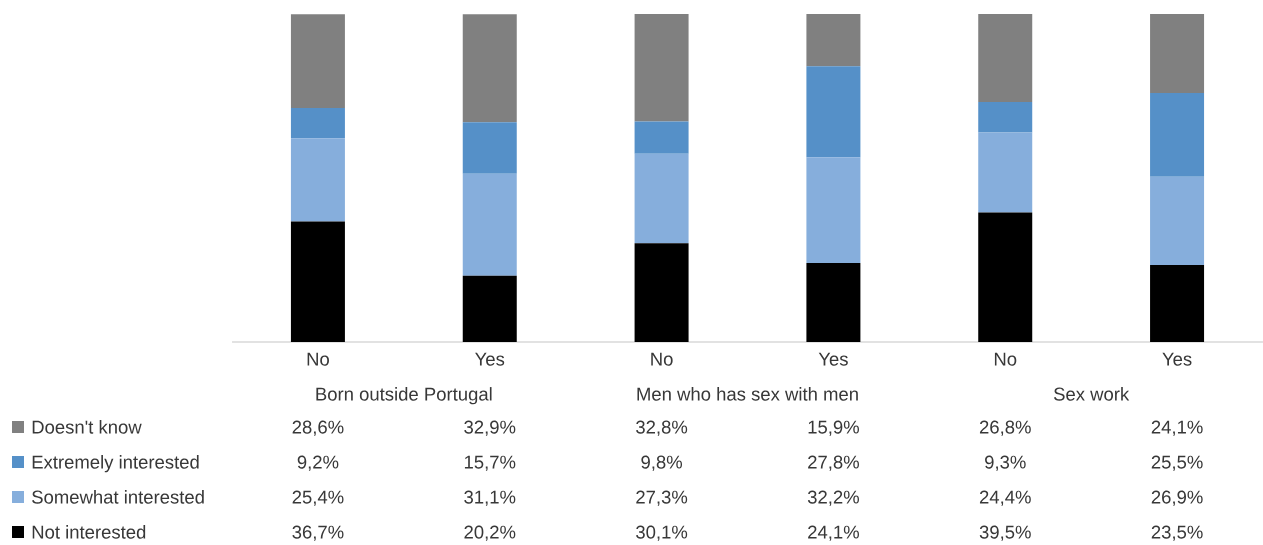 The image size is (1263, 545). I want to click on data-label: 27,8%, so click(833, 463).